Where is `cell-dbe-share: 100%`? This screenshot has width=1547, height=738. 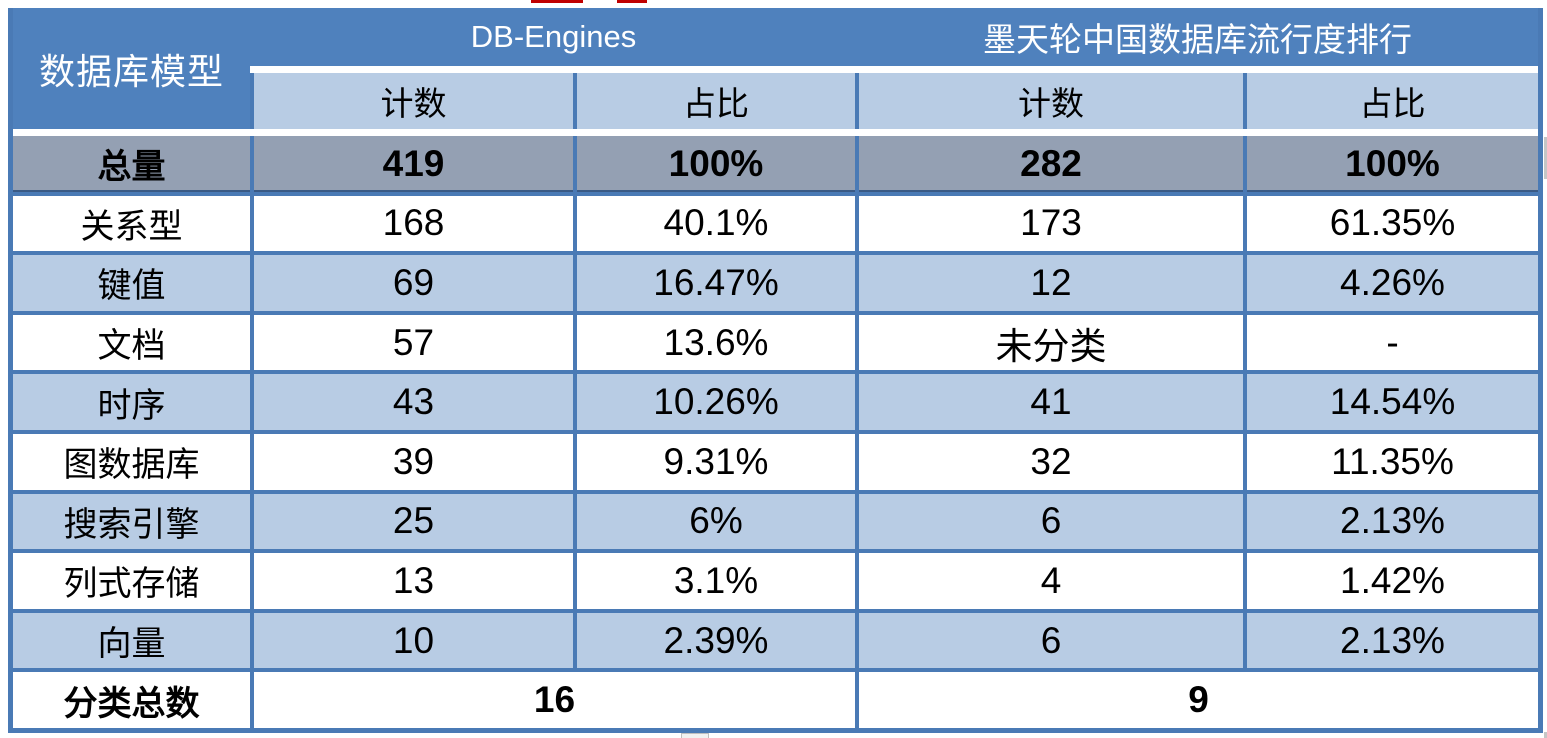
cell-dbe-share: 100% is located at coordinates (714, 164).